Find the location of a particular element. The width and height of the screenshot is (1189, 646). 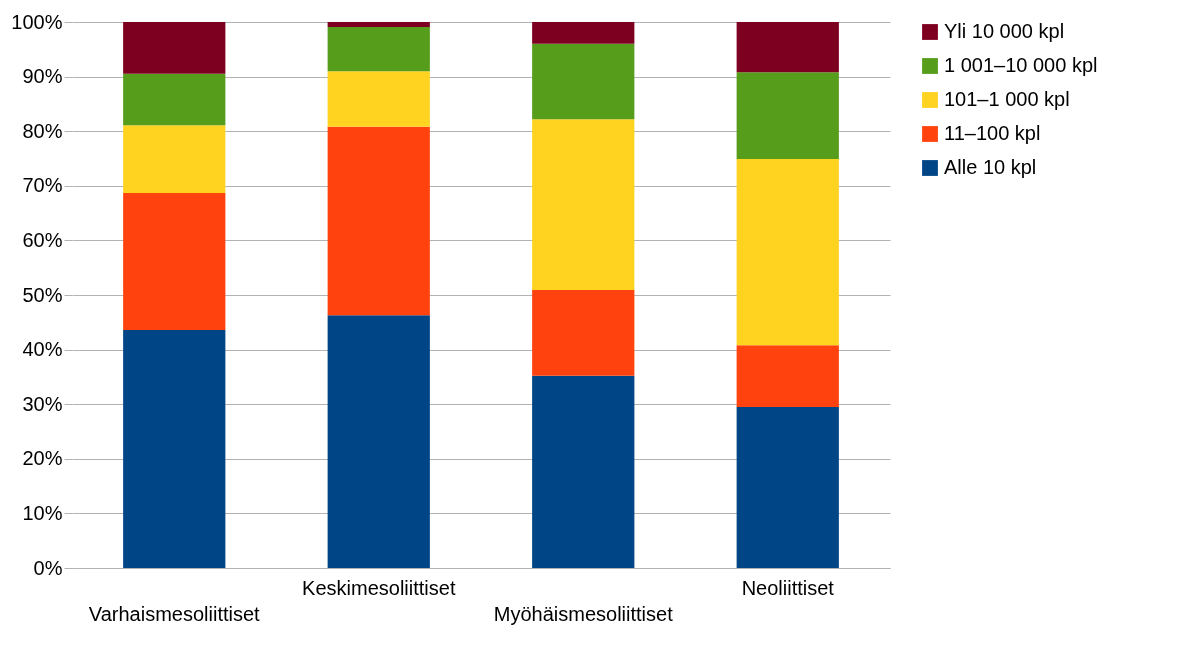

x-tick-label: Keskimesoliittiset is located at coordinates (379, 587).